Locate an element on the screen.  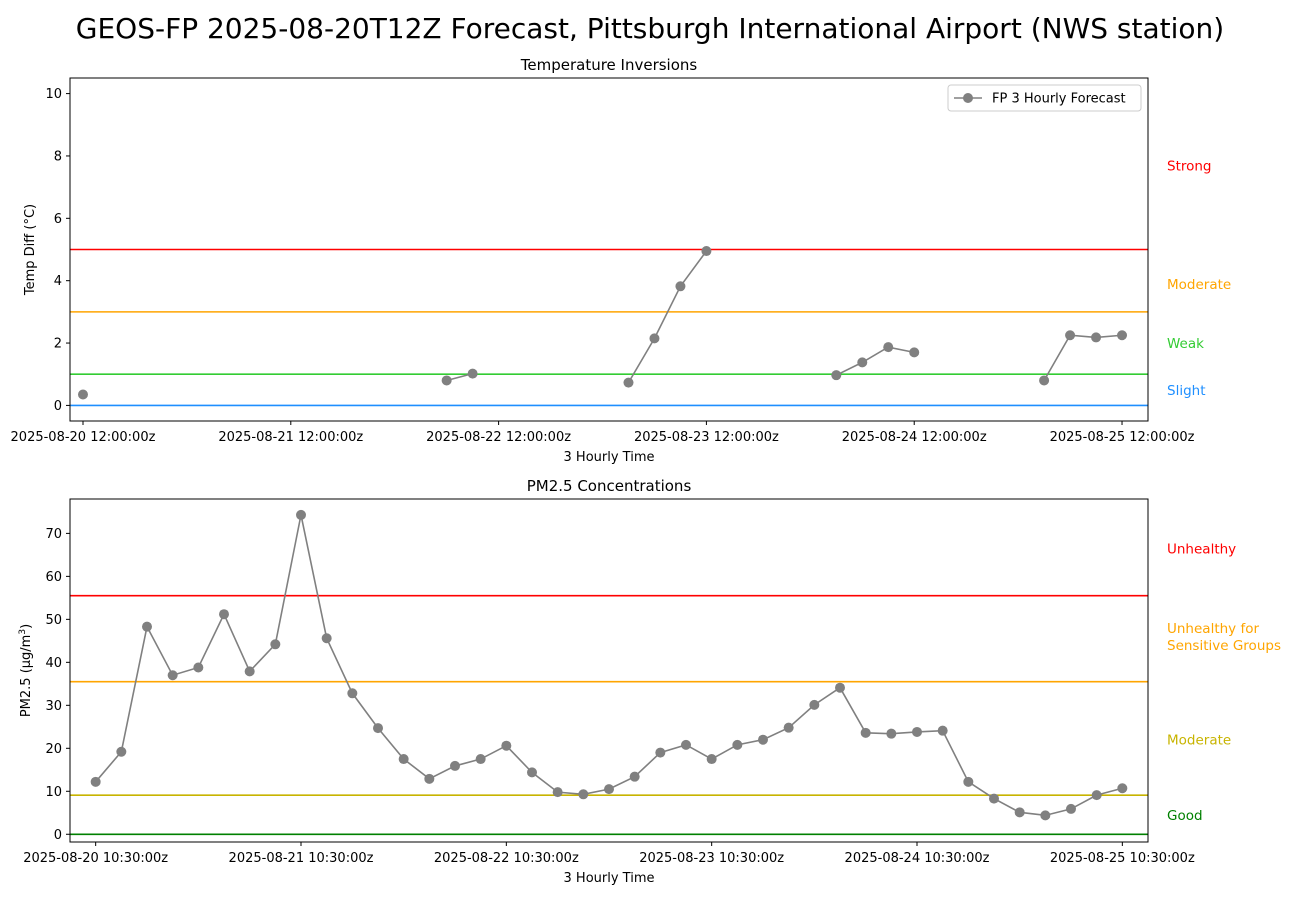
x-tick-label: 2025-08-24 10:30:00z is located at coordinates (917, 858).